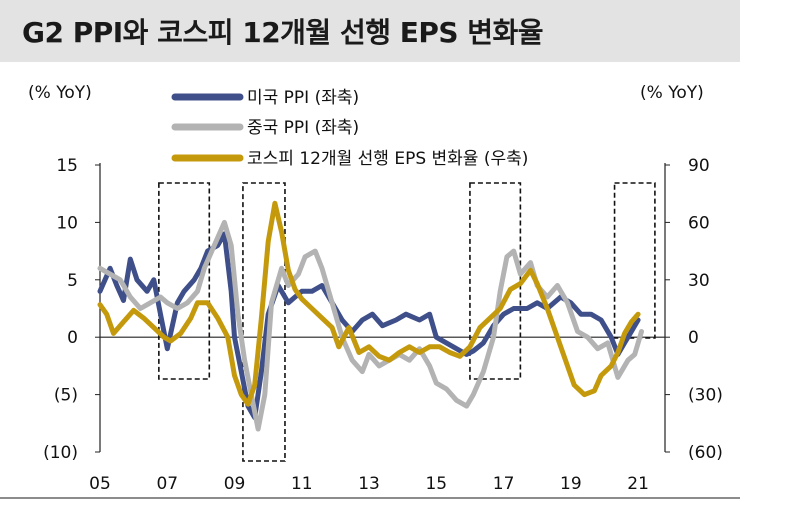  I want to click on right-tick-label: (30), so click(705, 396).